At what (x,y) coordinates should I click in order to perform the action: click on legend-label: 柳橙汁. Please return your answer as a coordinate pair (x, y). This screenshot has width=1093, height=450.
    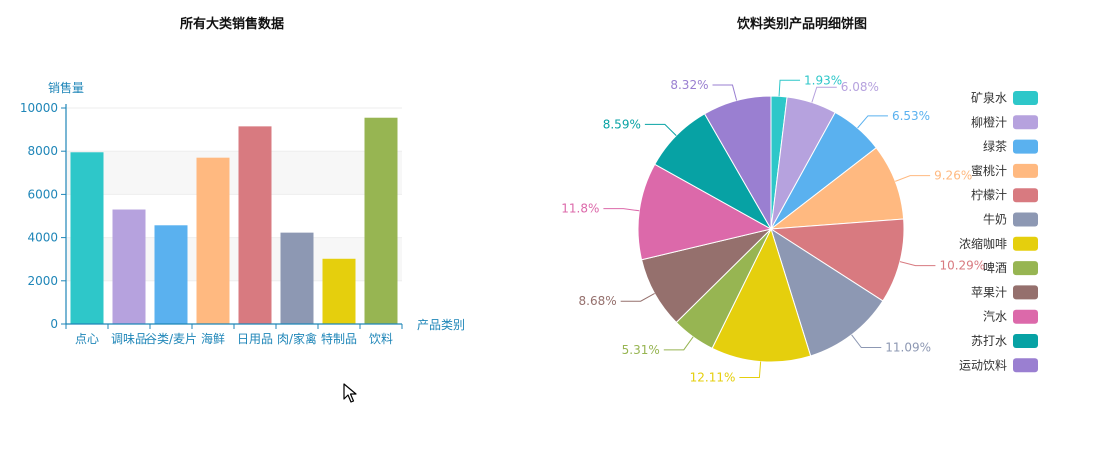
    Looking at the image, I should click on (989, 121).